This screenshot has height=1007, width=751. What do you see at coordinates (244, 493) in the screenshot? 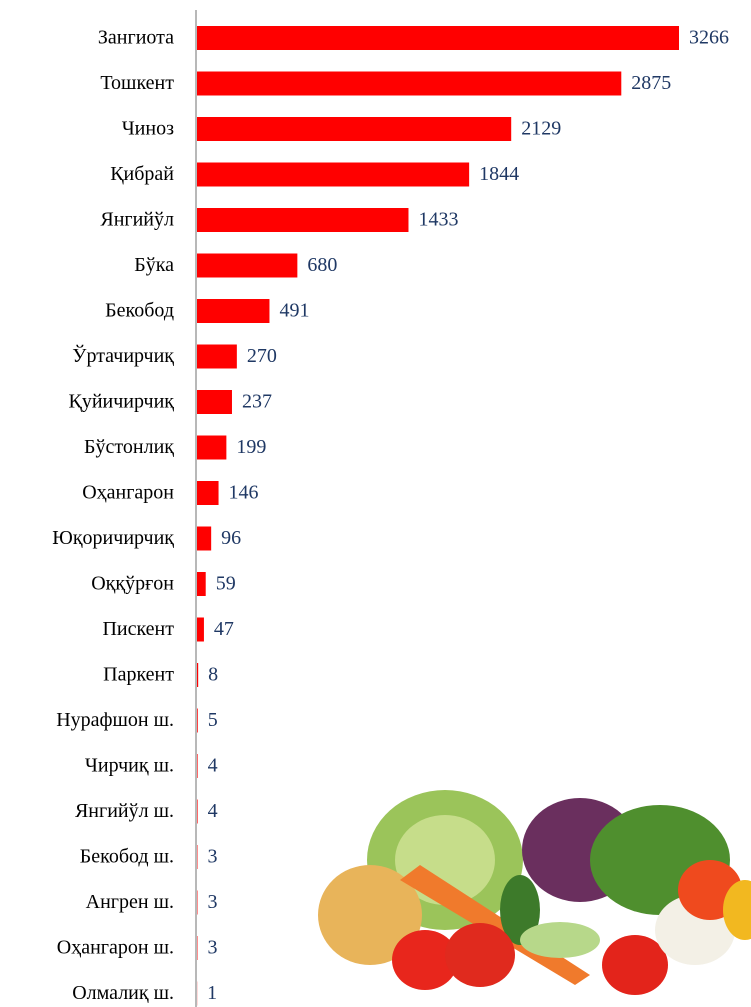
I see `value-label: 146` at bounding box center [244, 493].